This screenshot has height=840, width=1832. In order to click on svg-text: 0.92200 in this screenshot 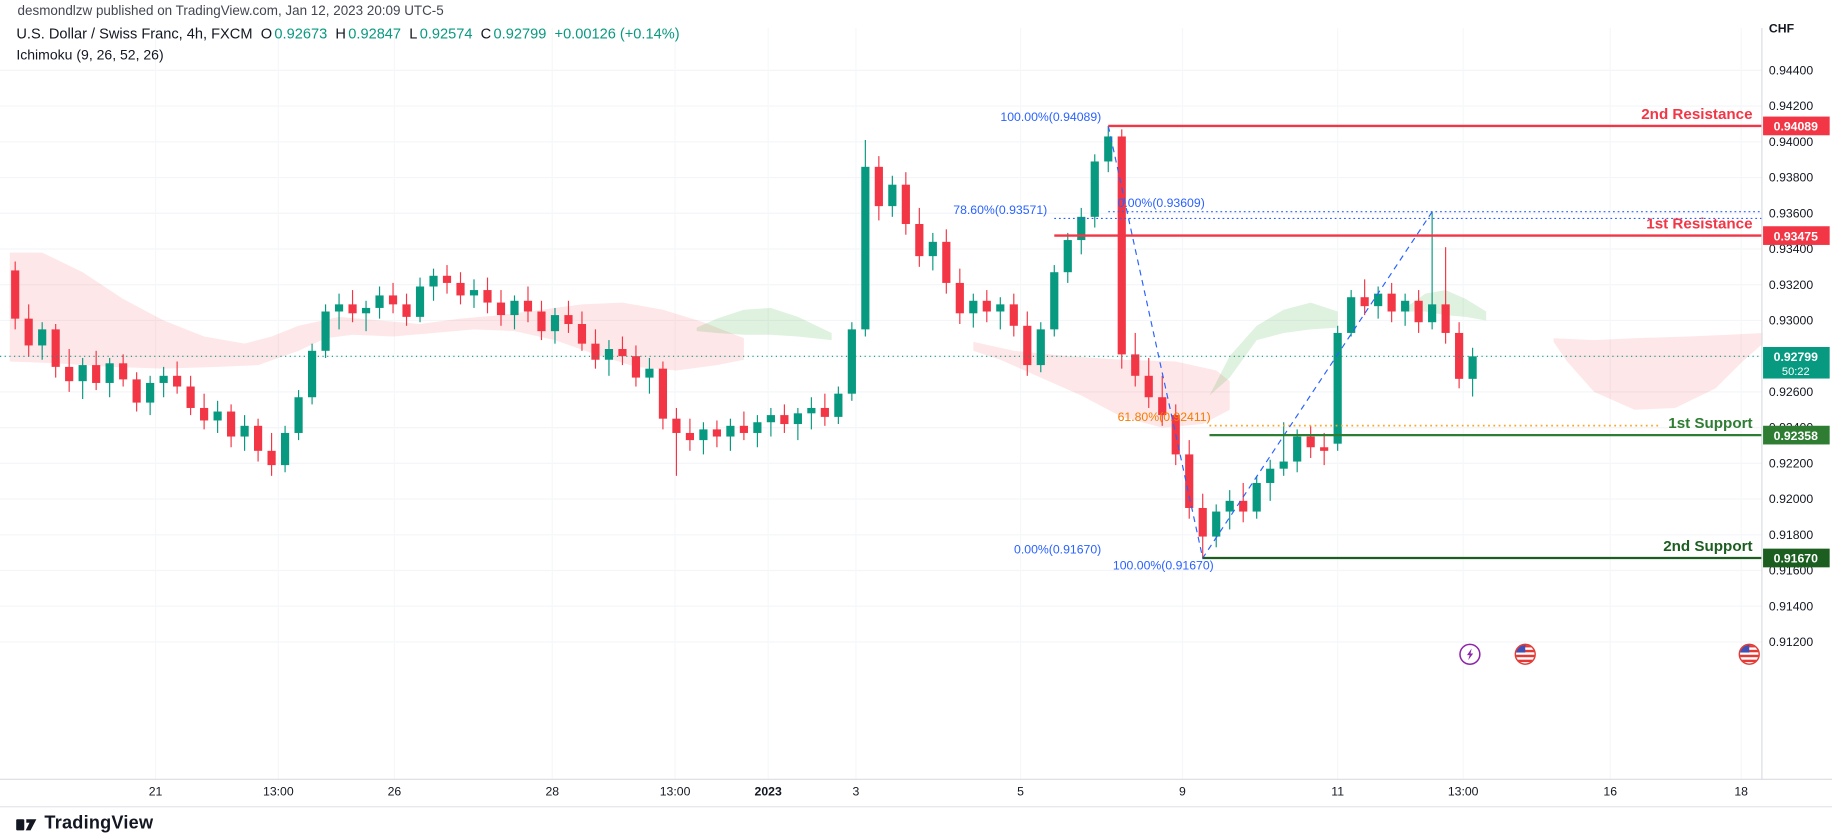, I will do `click(1791, 463)`.